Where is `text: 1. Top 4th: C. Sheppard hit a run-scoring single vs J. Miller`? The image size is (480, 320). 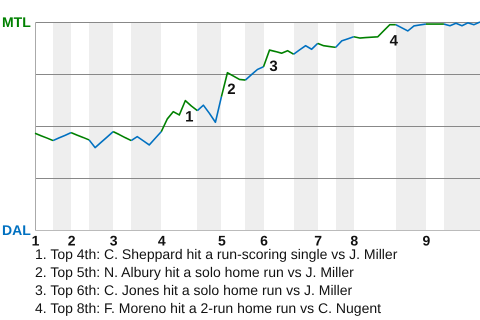 text: 1. Top 4th: C. Sheppard hit a run-scoring single vs J. Miller is located at coordinates (216, 254).